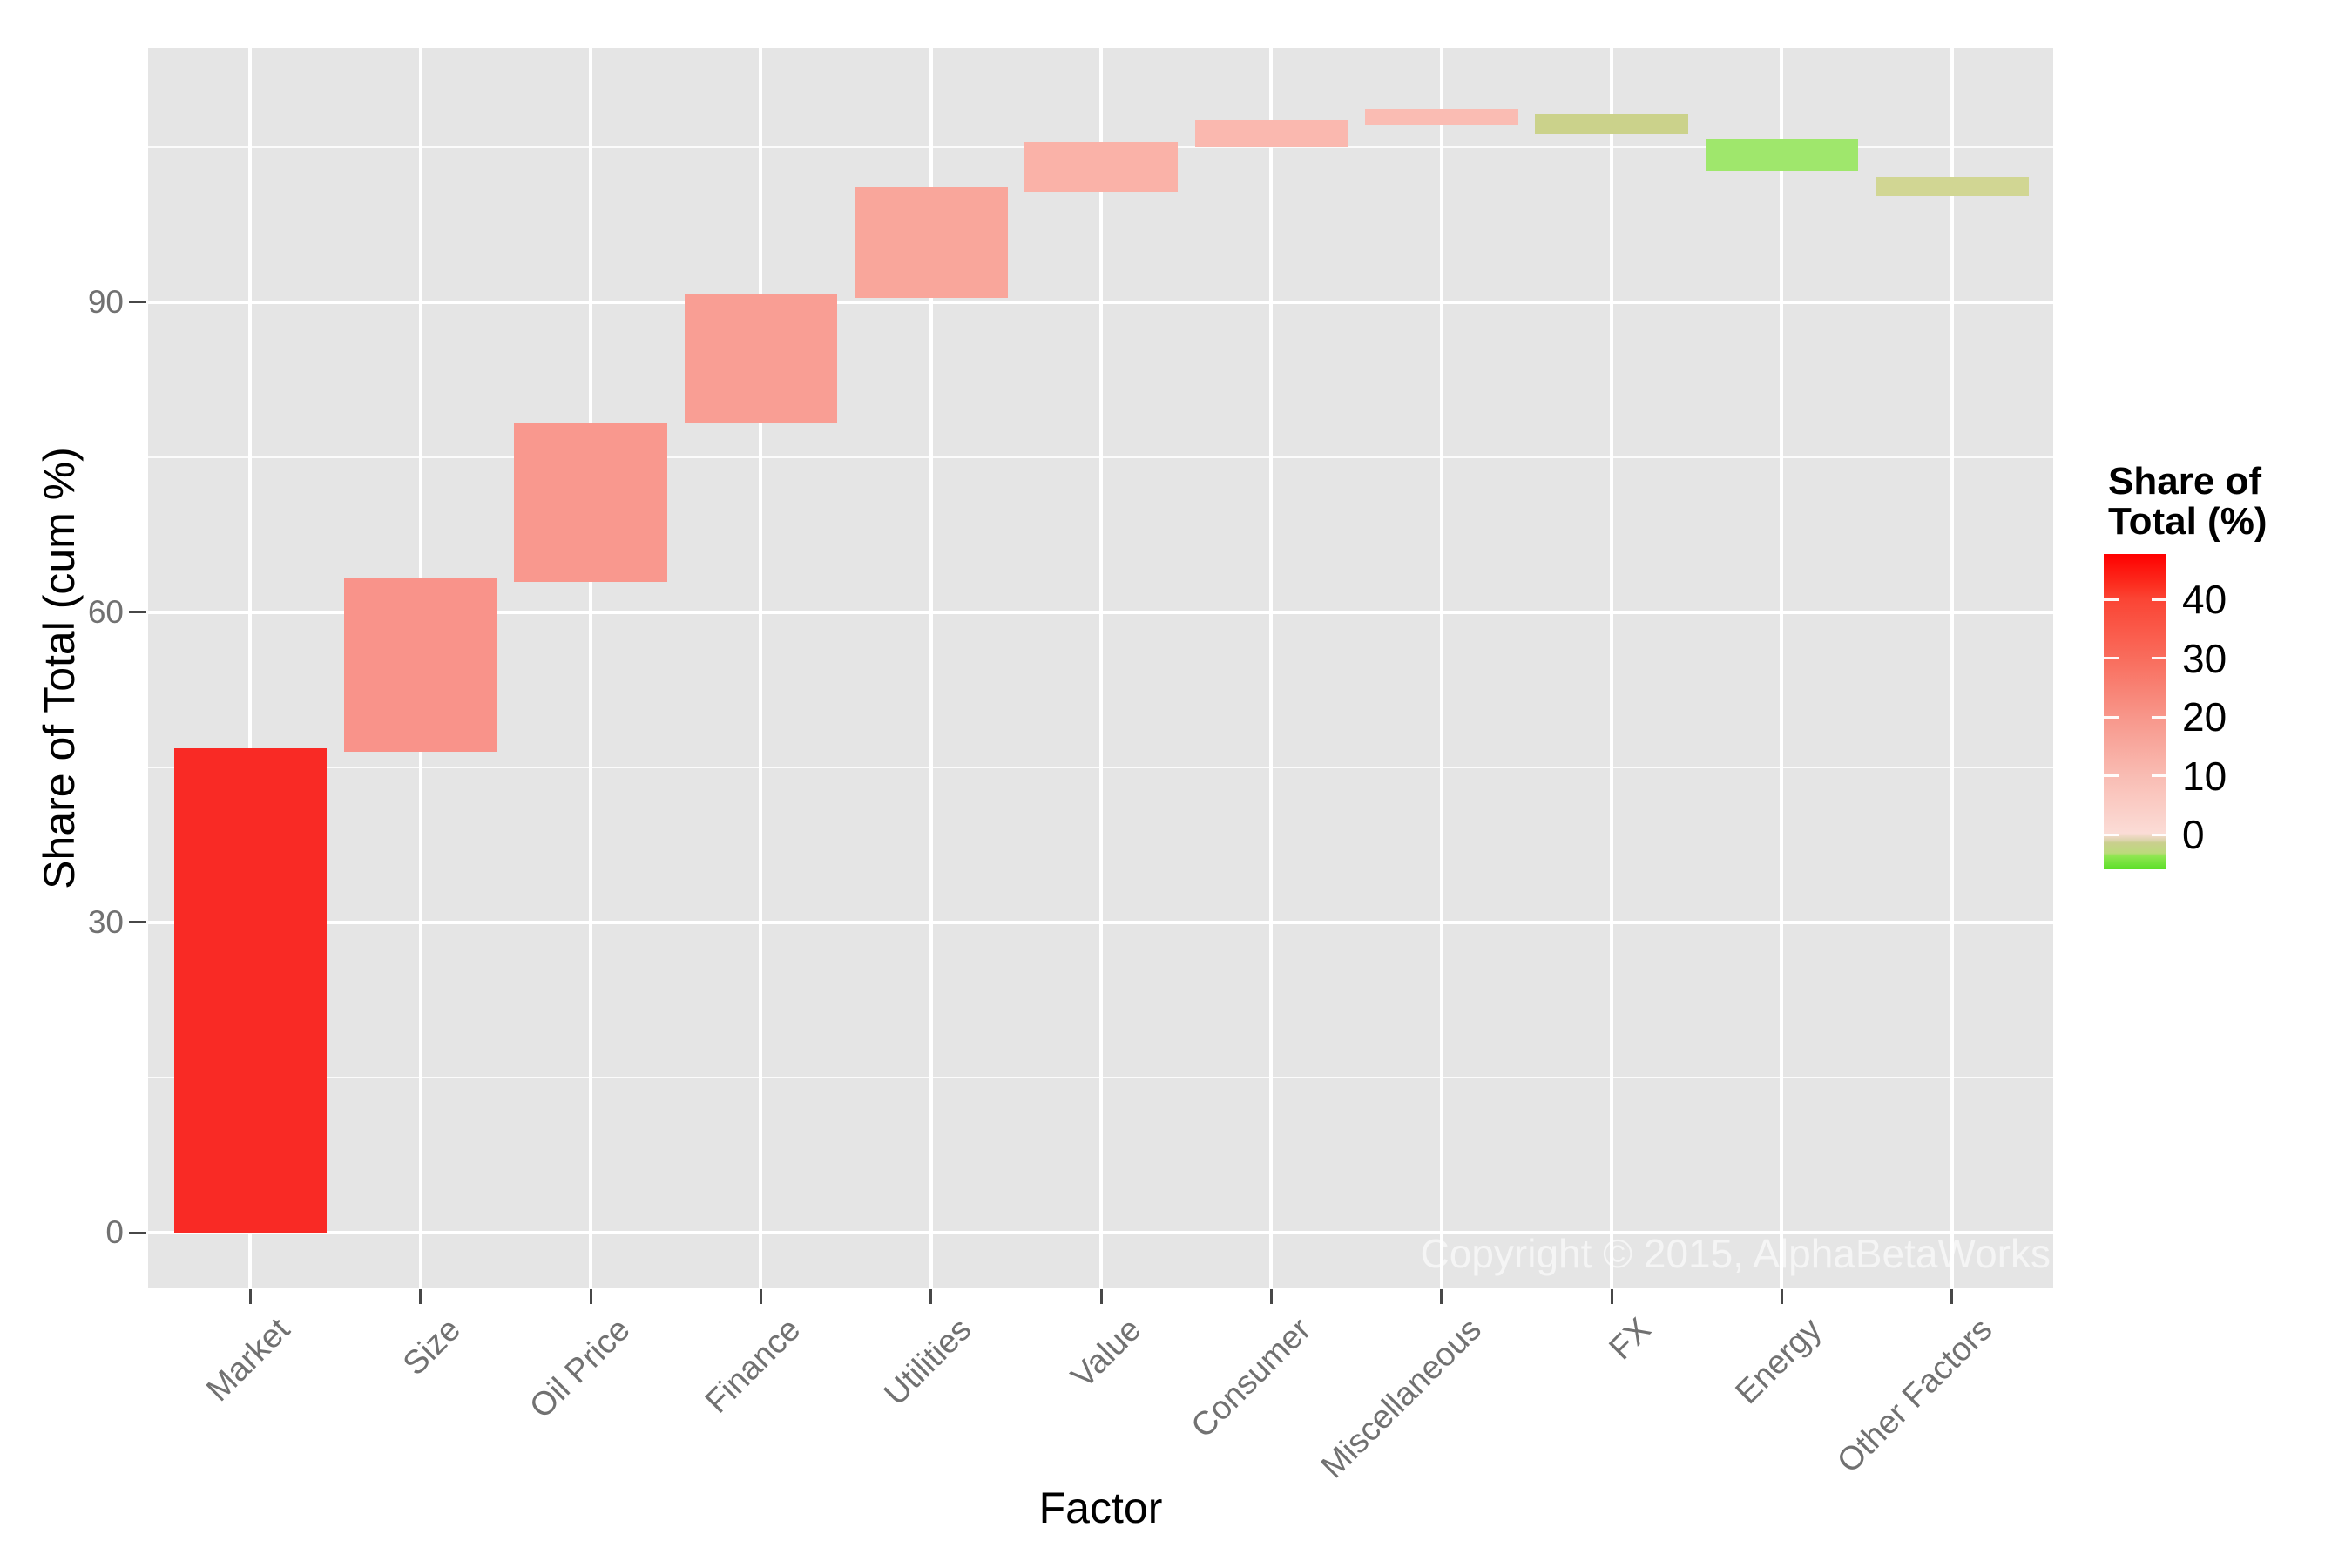 Image resolution: width=2352 pixels, height=1568 pixels. Describe the element at coordinates (2204, 776) in the screenshot. I see `legend-label-10: 10` at that location.